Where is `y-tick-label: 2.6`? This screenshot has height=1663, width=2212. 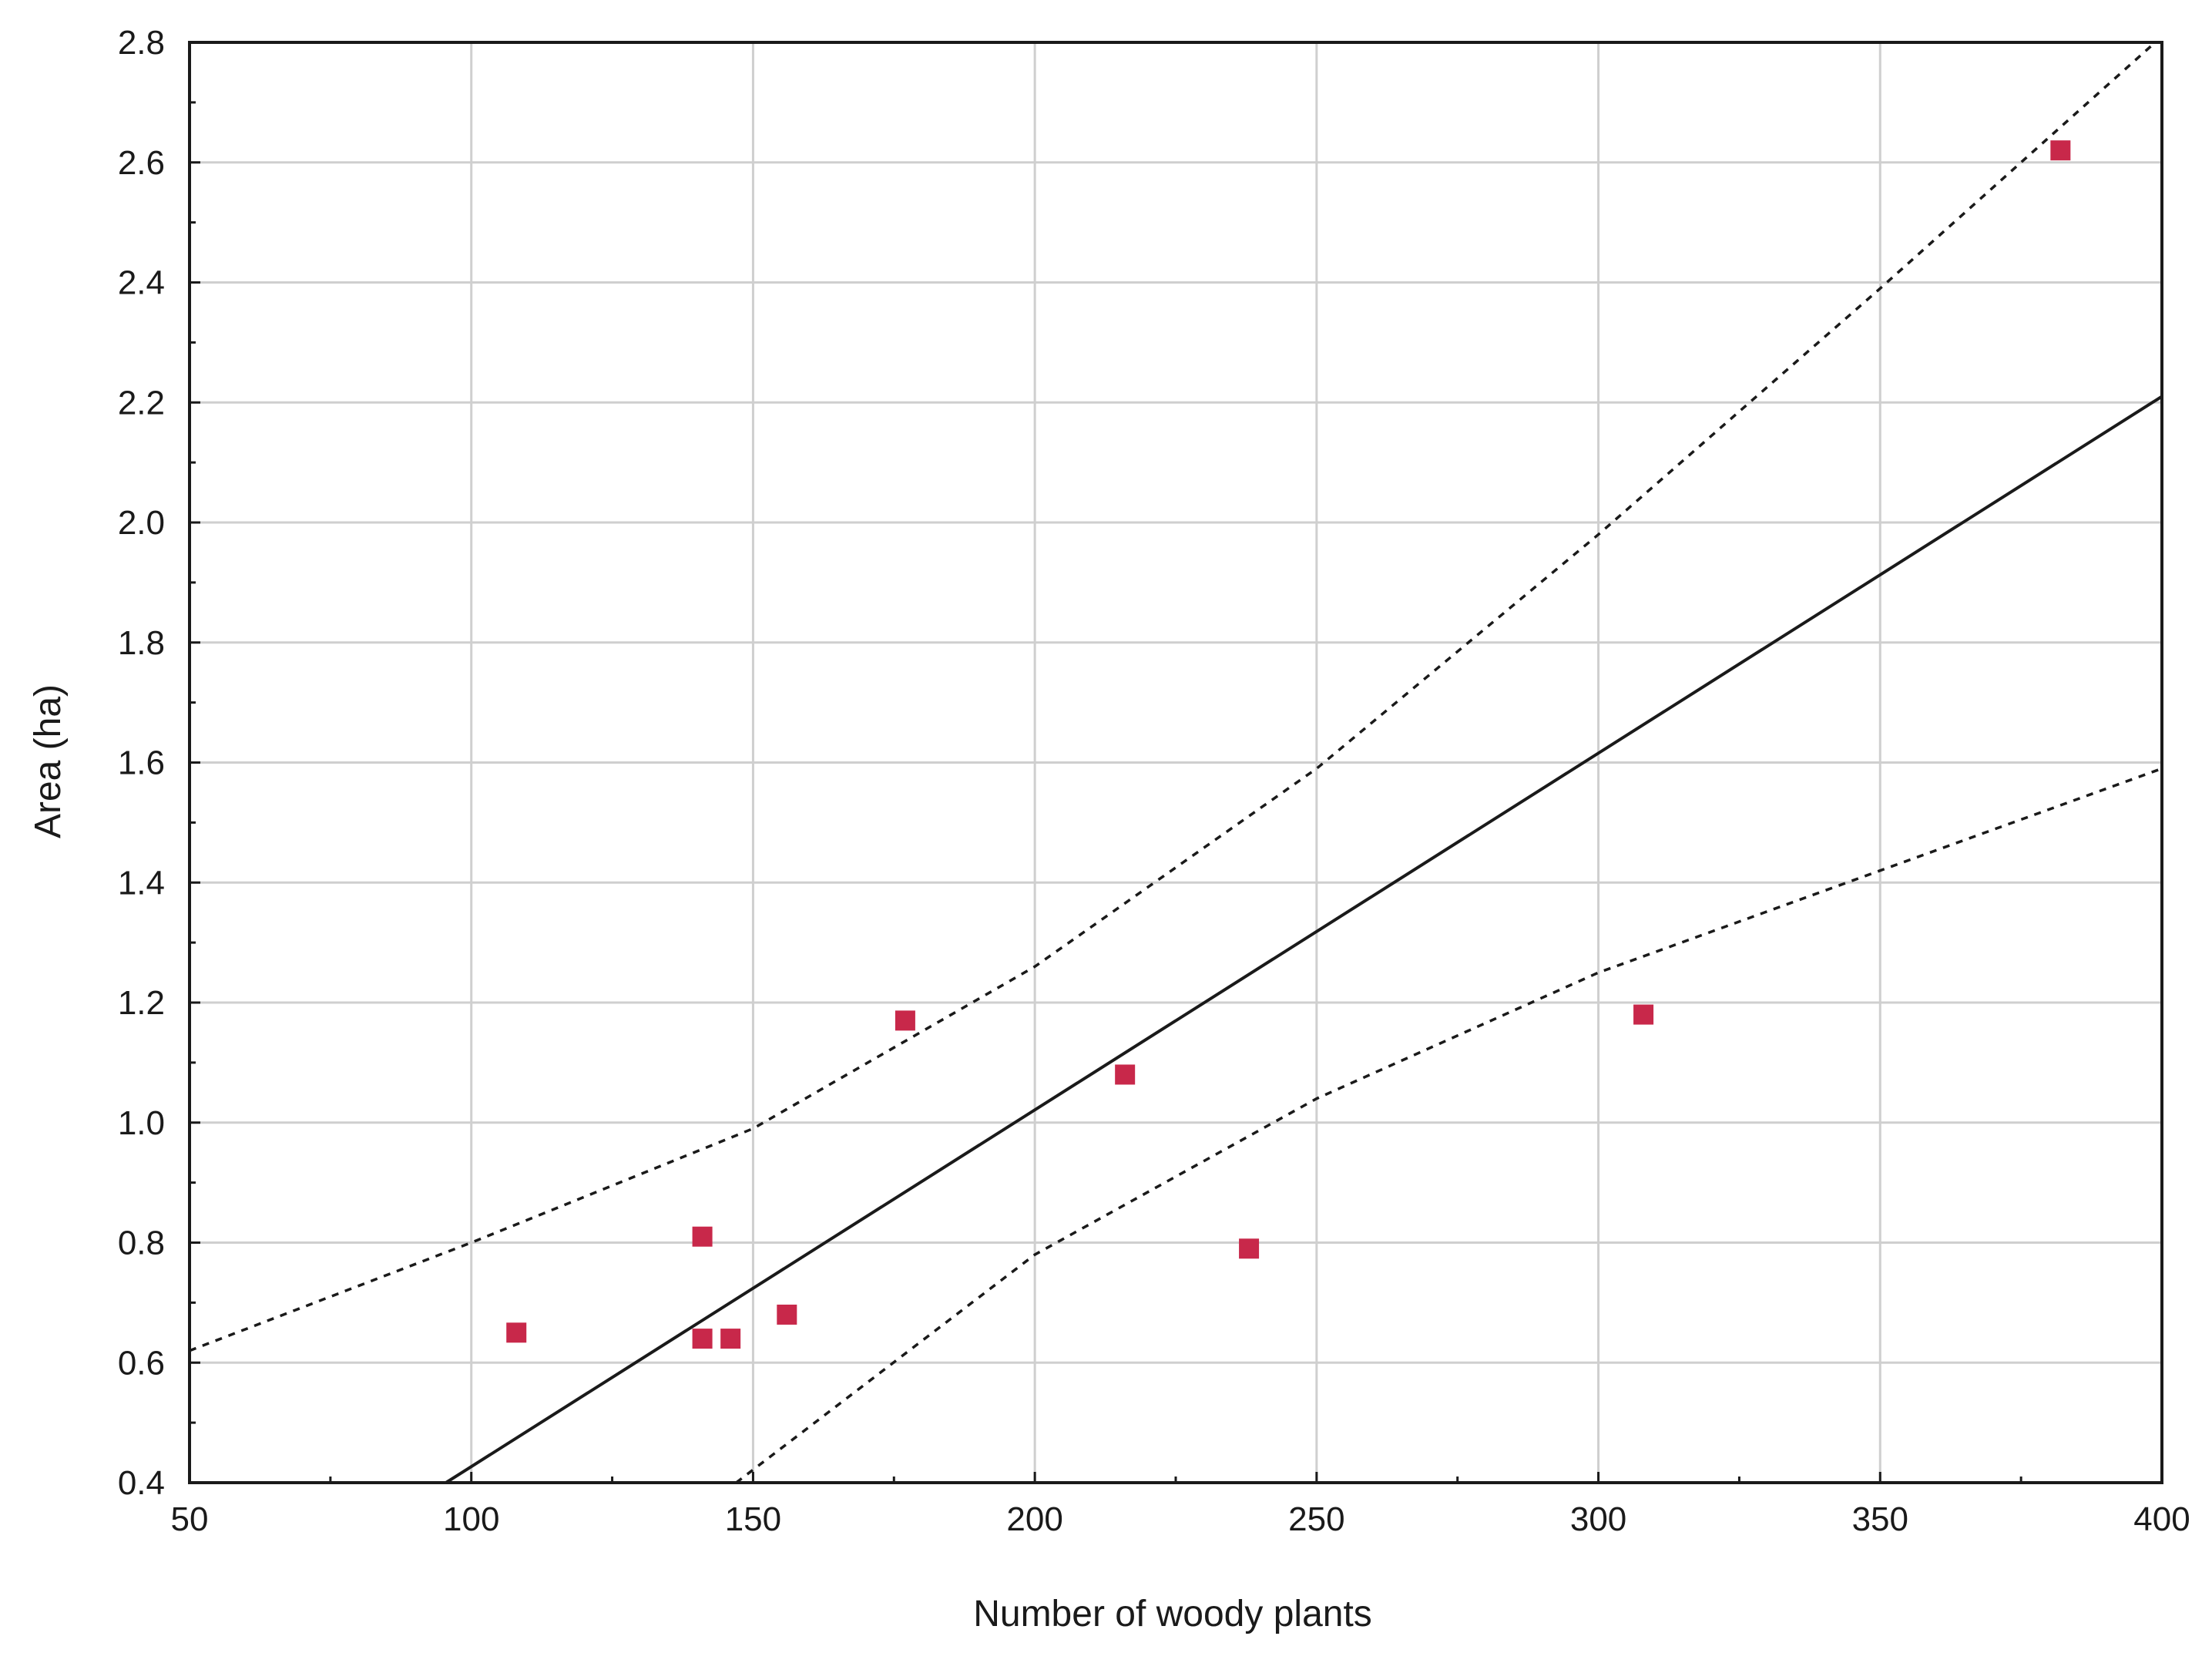
y-tick-label: 2.6 is located at coordinates (141, 163).